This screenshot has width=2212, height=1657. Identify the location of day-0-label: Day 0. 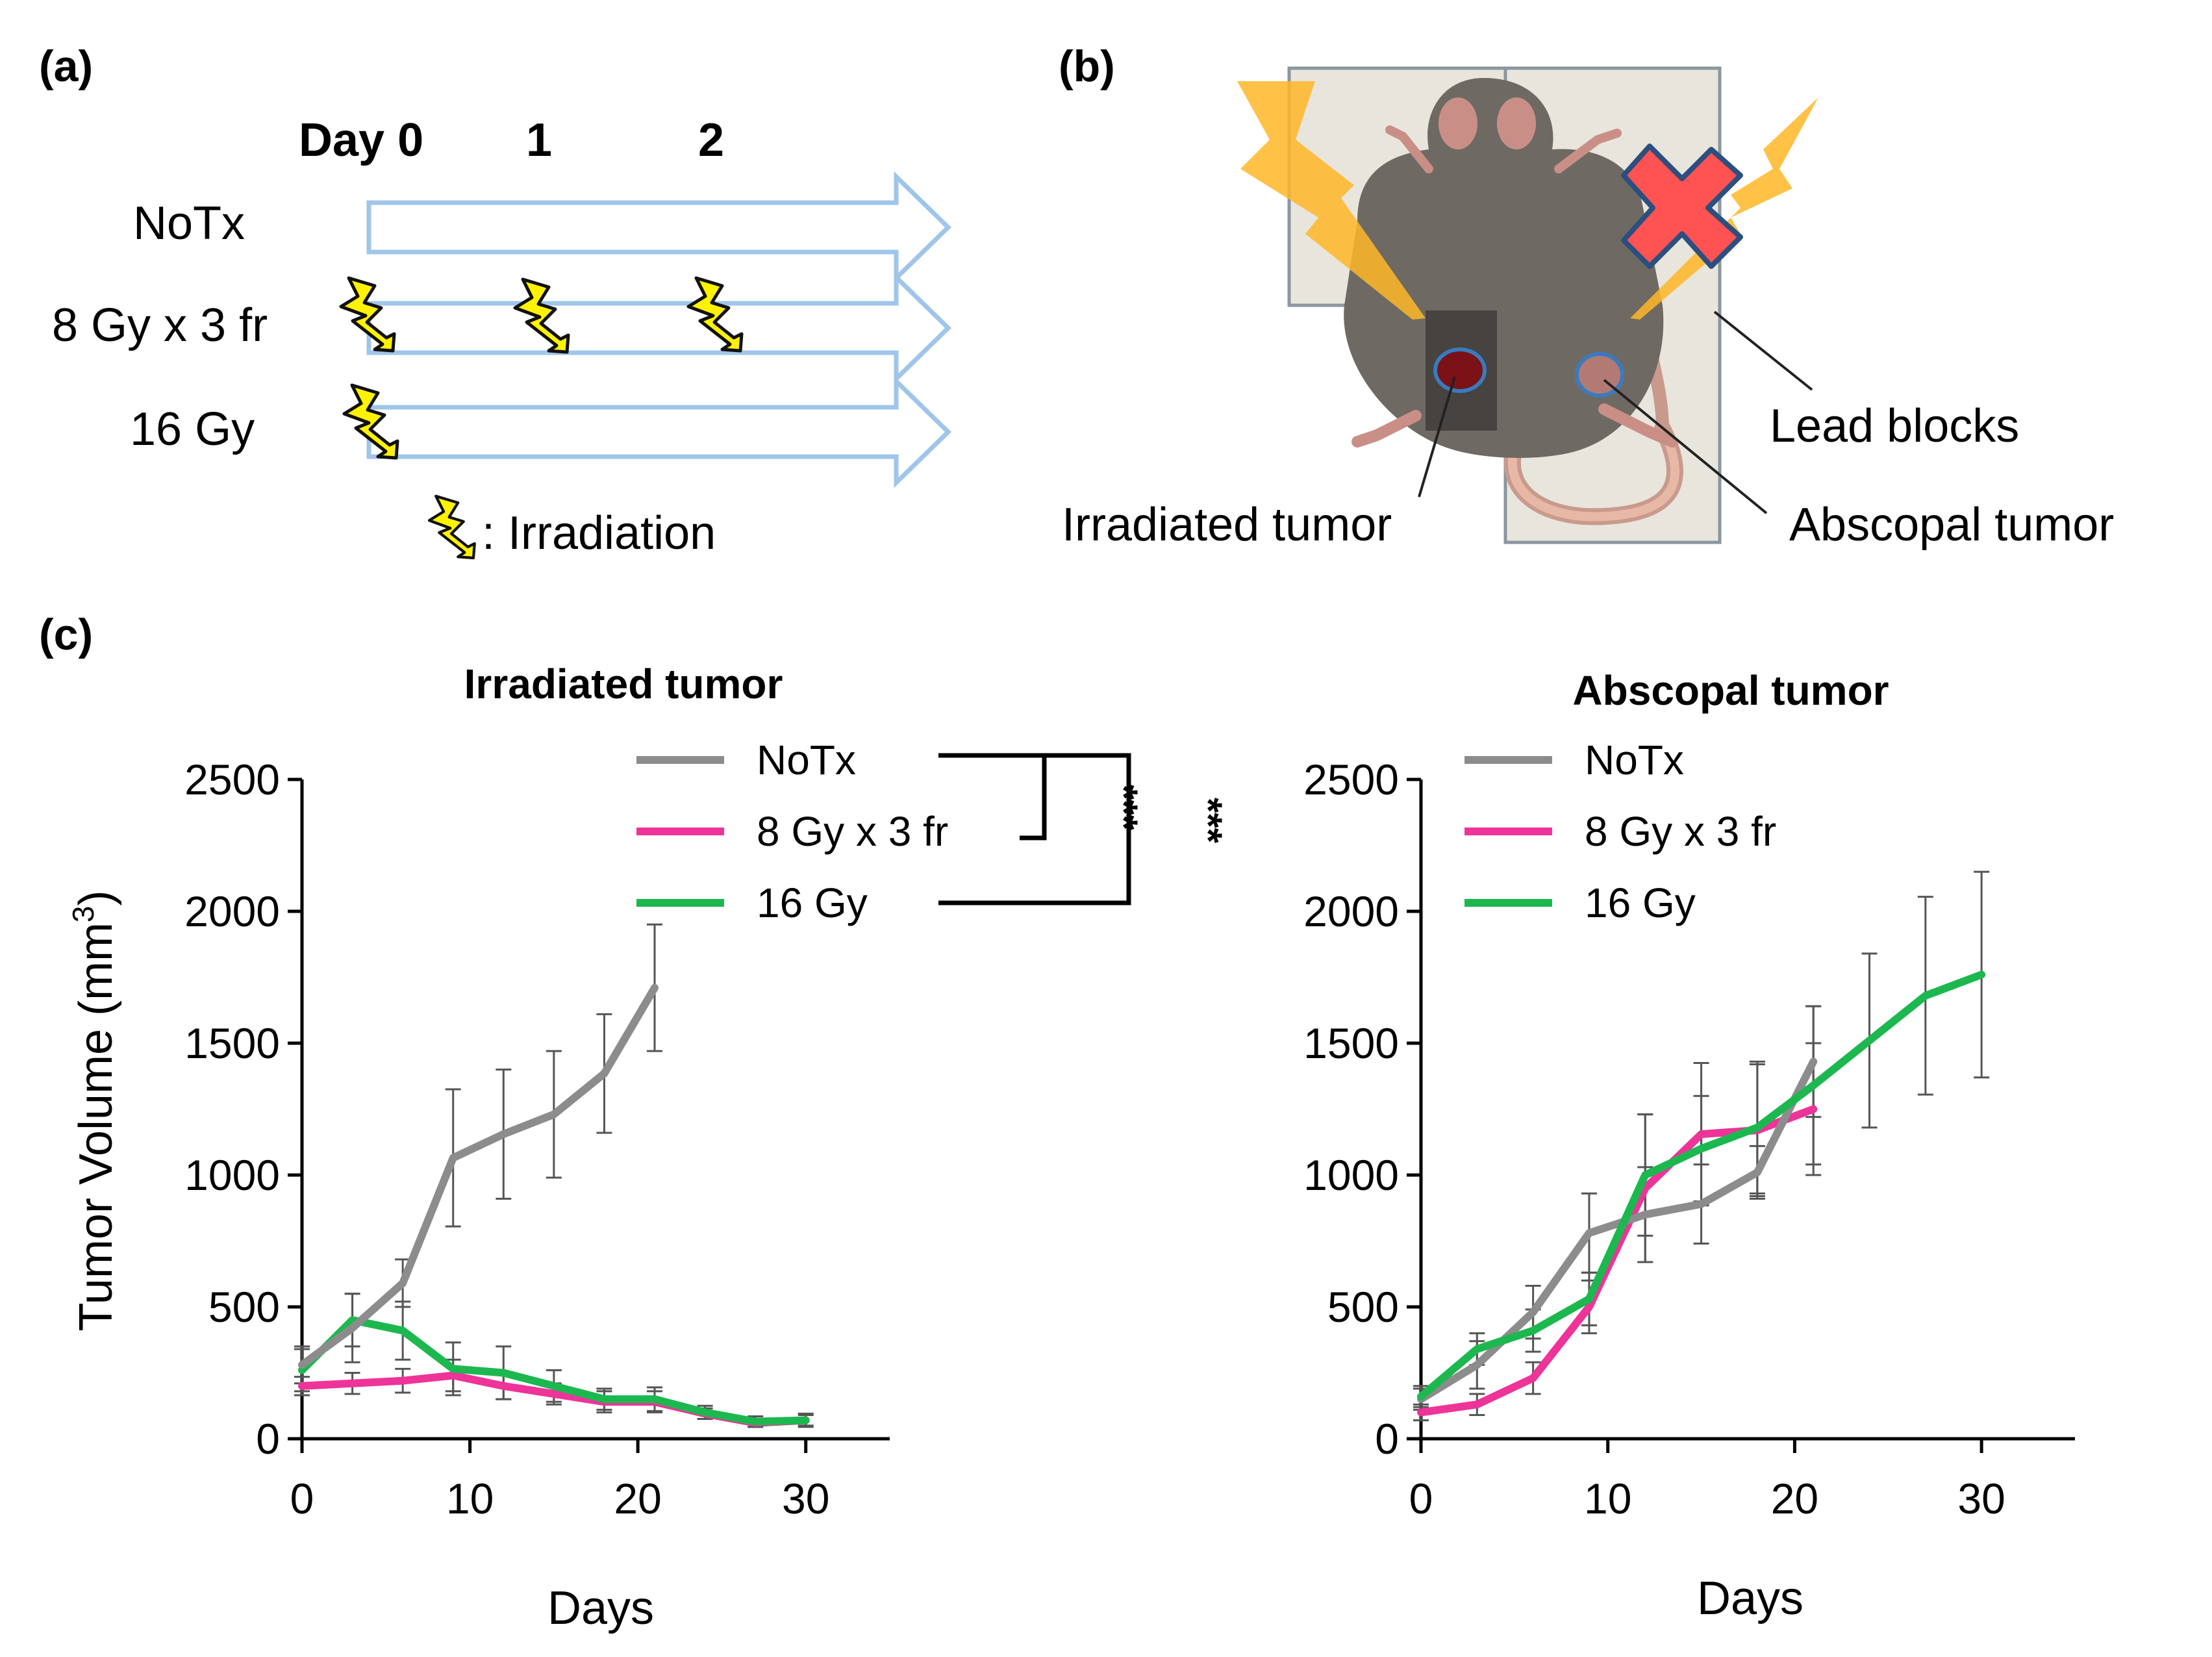
(361, 140).